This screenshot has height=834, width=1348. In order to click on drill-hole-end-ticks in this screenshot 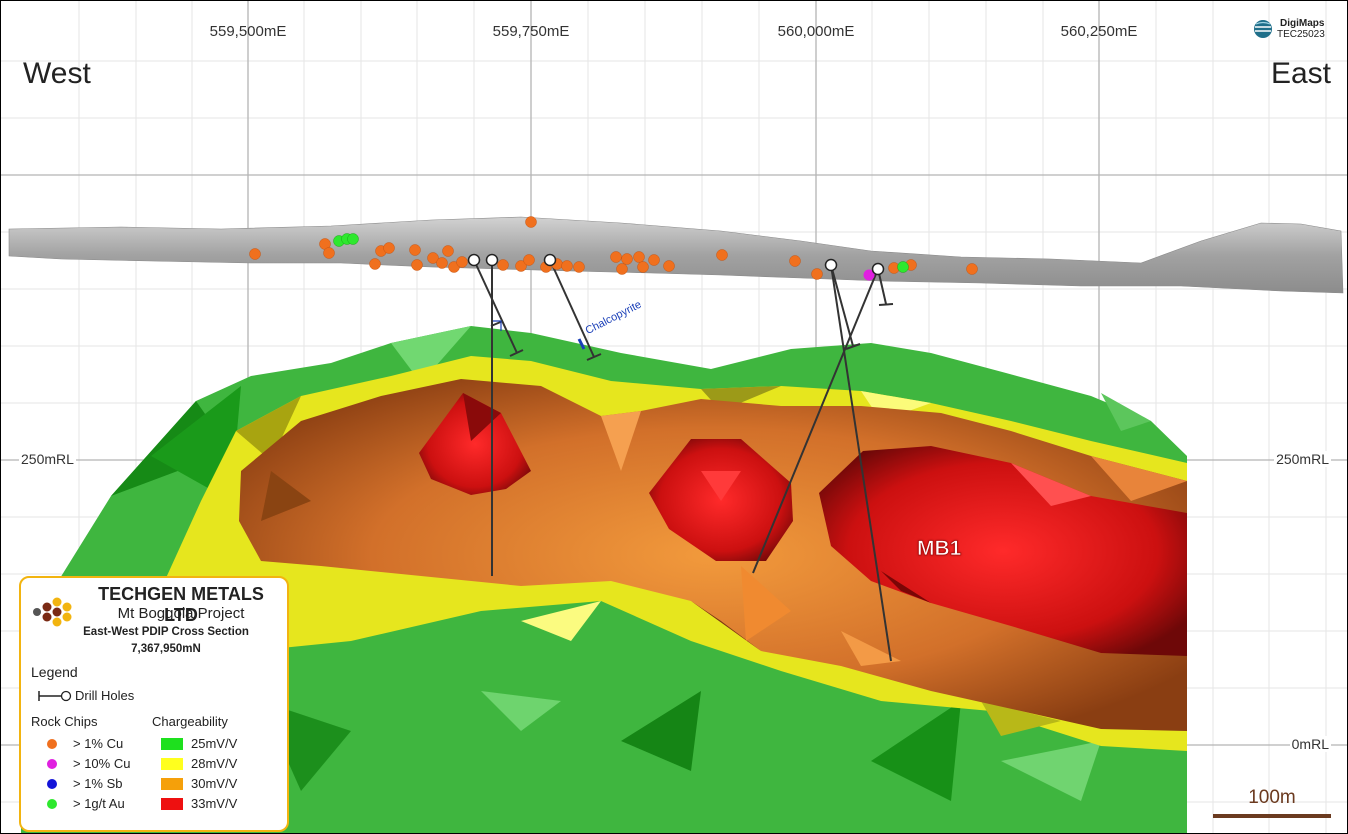, I will do `click(692, 332)`.